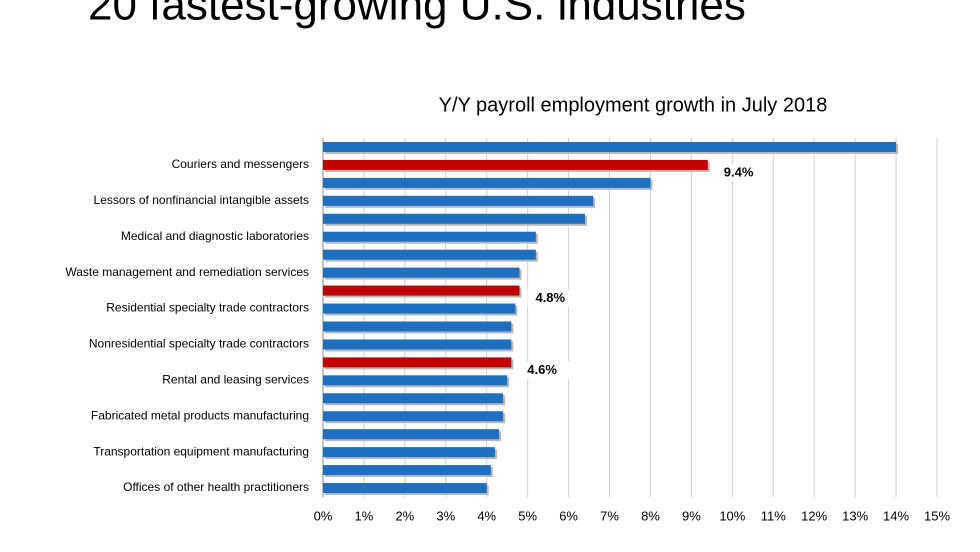 Image resolution: width=980 pixels, height=552 pixels. Describe the element at coordinates (486, 515) in the screenshot. I see `x-tick-label: 4%` at that location.